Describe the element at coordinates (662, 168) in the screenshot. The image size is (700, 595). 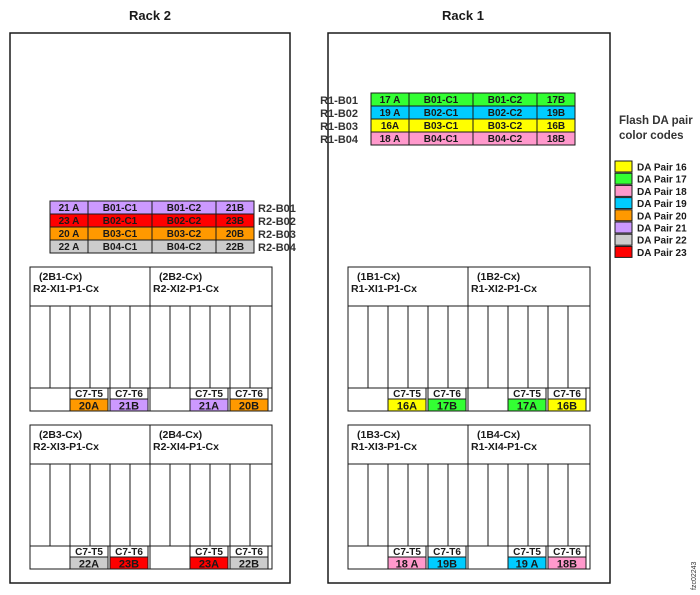
I see `legend-label: DA Pair 16` at that location.